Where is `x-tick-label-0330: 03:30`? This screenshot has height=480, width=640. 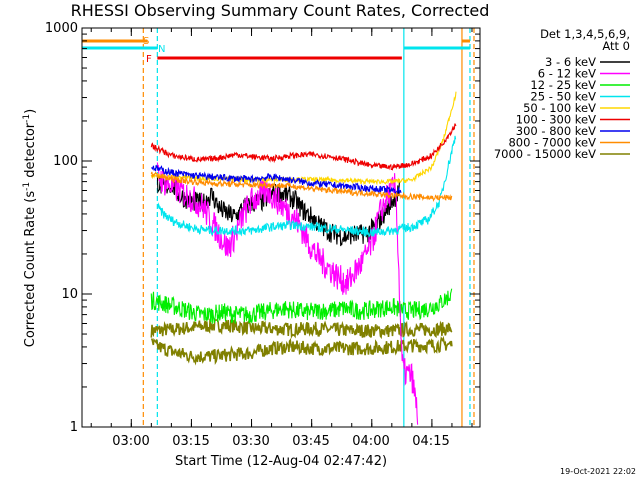 x-tick-label-0330: 03:30 is located at coordinates (250, 441).